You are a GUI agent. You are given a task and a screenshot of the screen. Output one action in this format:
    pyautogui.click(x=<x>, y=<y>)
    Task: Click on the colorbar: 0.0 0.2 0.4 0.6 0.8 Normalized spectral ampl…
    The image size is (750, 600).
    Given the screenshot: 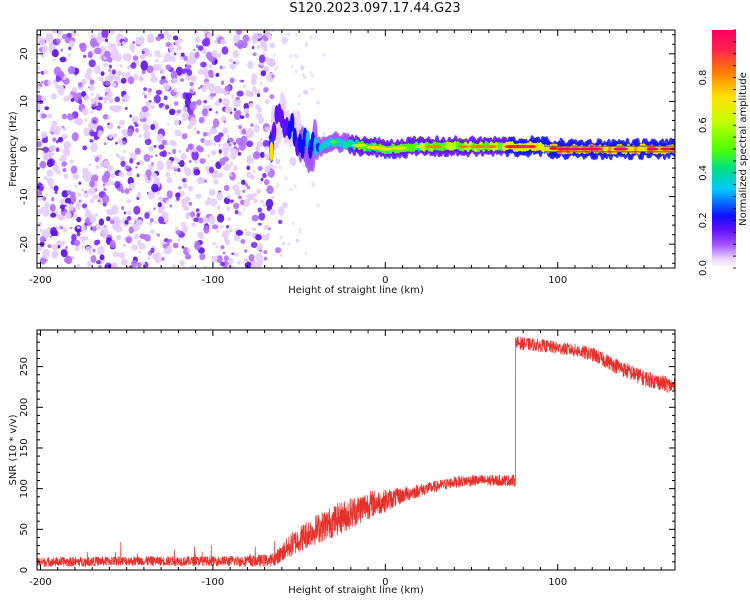 What is the action you would take?
    pyautogui.click(x=723, y=152)
    